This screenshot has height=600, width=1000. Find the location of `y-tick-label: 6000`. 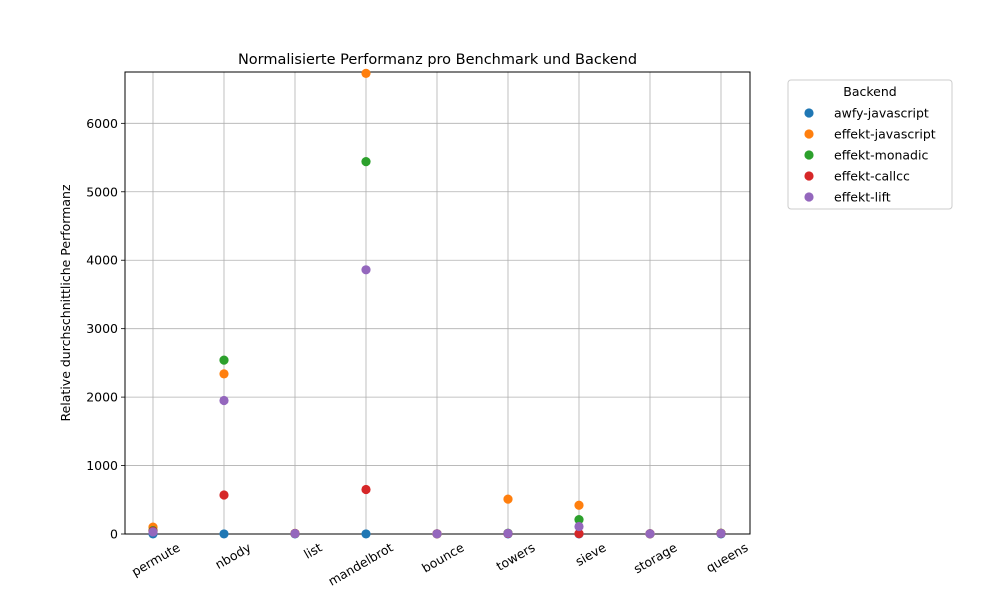

y-tick-label: 6000 is located at coordinates (102, 123).